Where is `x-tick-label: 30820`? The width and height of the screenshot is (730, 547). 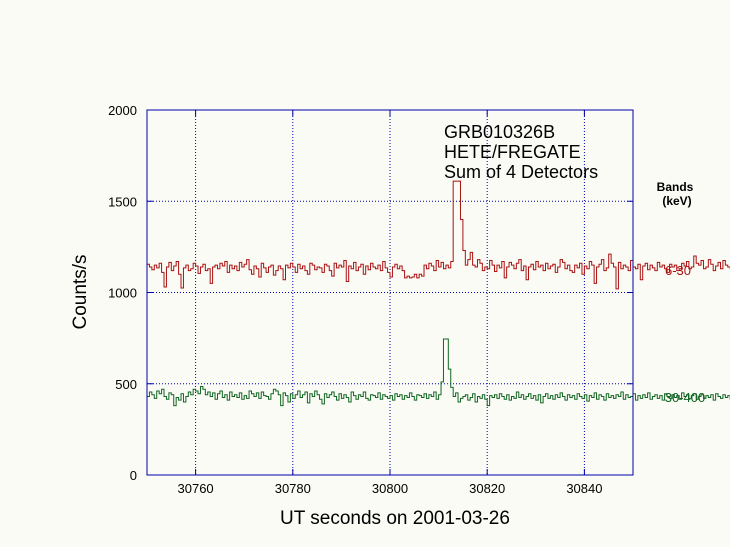
x-tick-label: 30820 is located at coordinates (487, 488).